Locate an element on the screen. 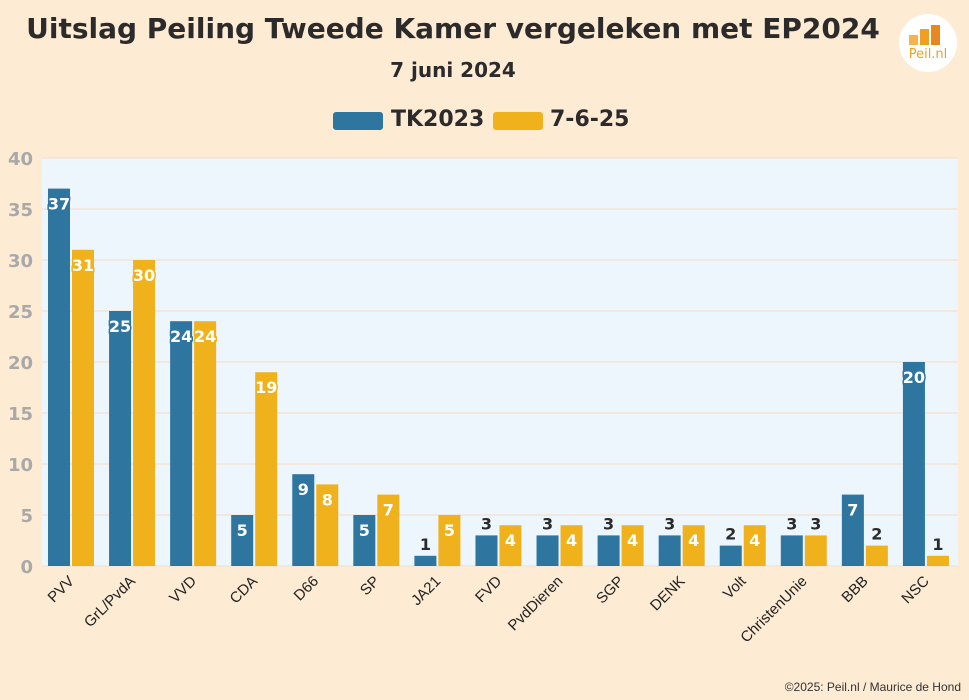 Image resolution: width=969 pixels, height=700 pixels. data-label: 31 is located at coordinates (83, 265).